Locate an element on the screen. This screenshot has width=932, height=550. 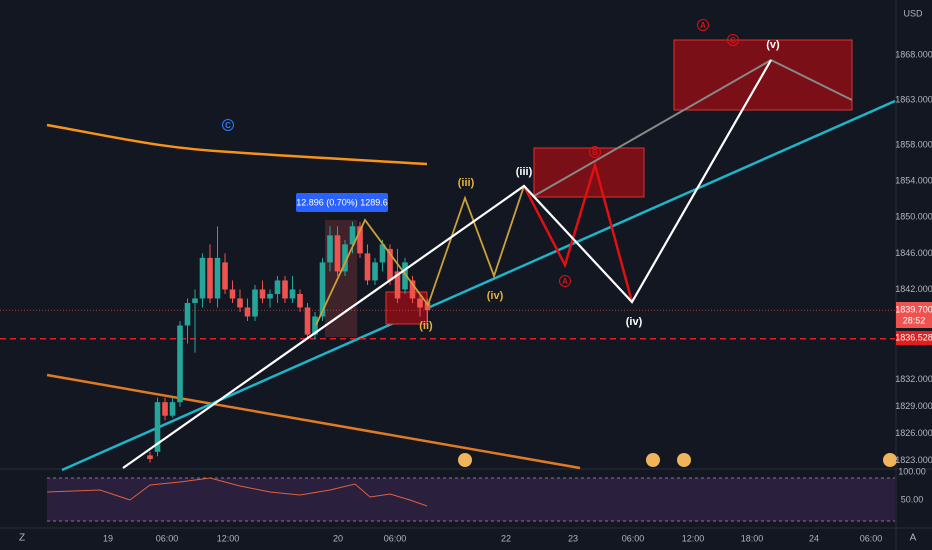
time-tick-label: 22 is located at coordinates (506, 538).